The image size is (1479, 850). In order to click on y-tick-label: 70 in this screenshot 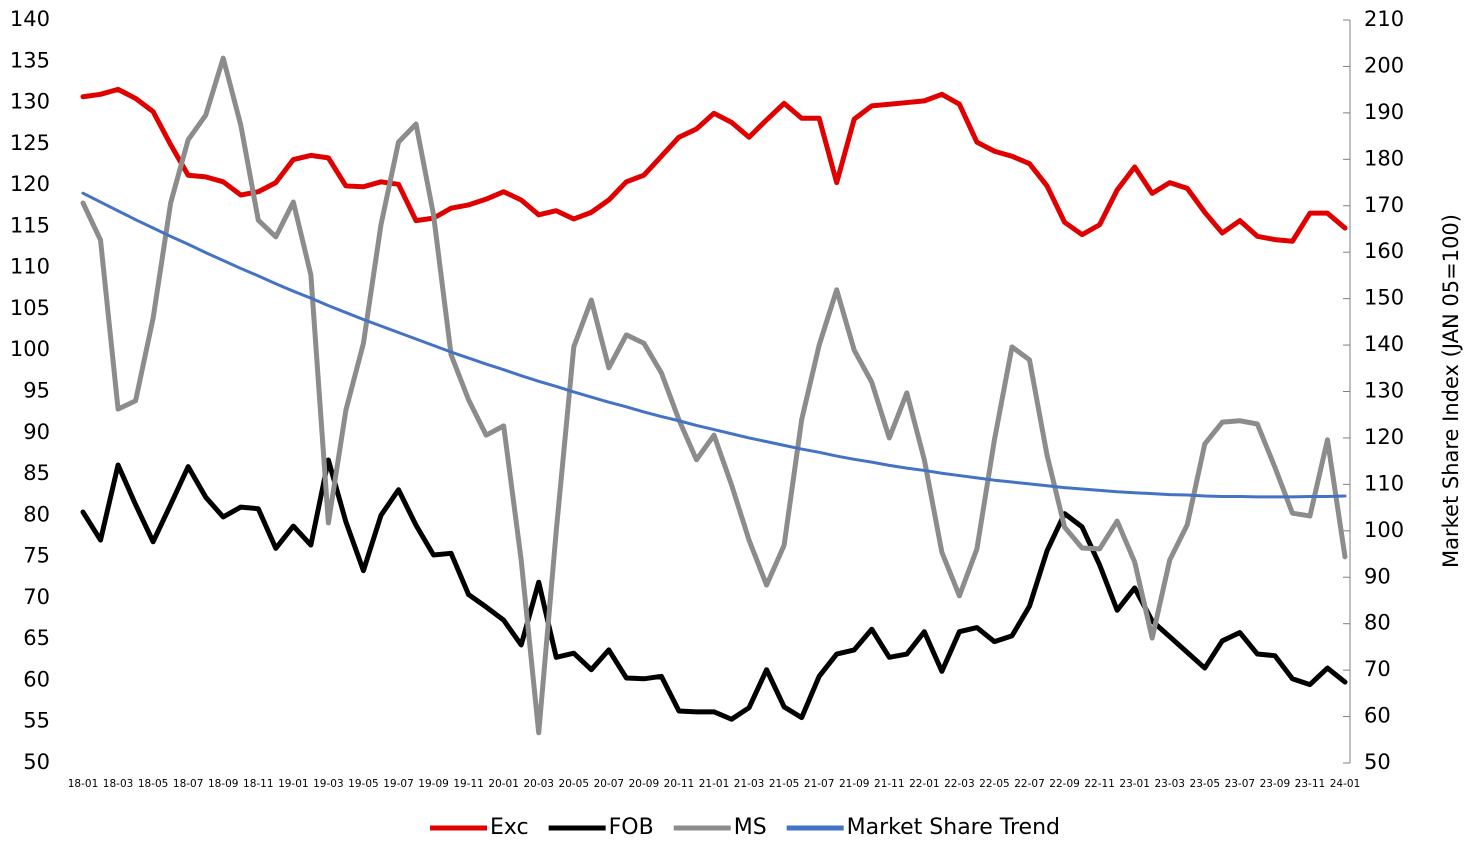, I will do `click(36, 597)`.